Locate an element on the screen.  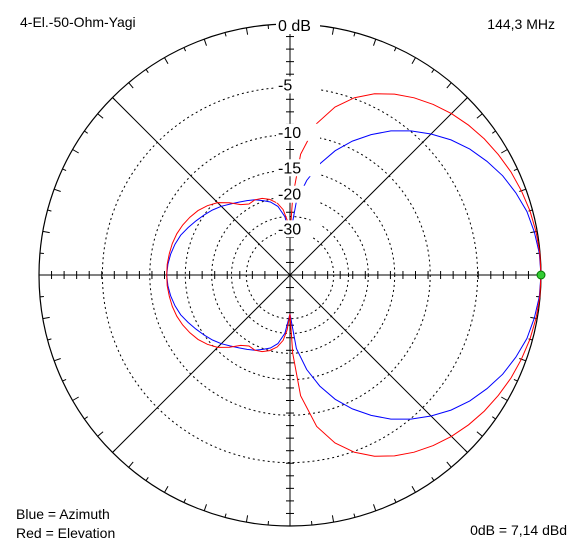
radial-labels: 0 dB -5 -10 -15 -20 -30 is located at coordinates (298, 127).